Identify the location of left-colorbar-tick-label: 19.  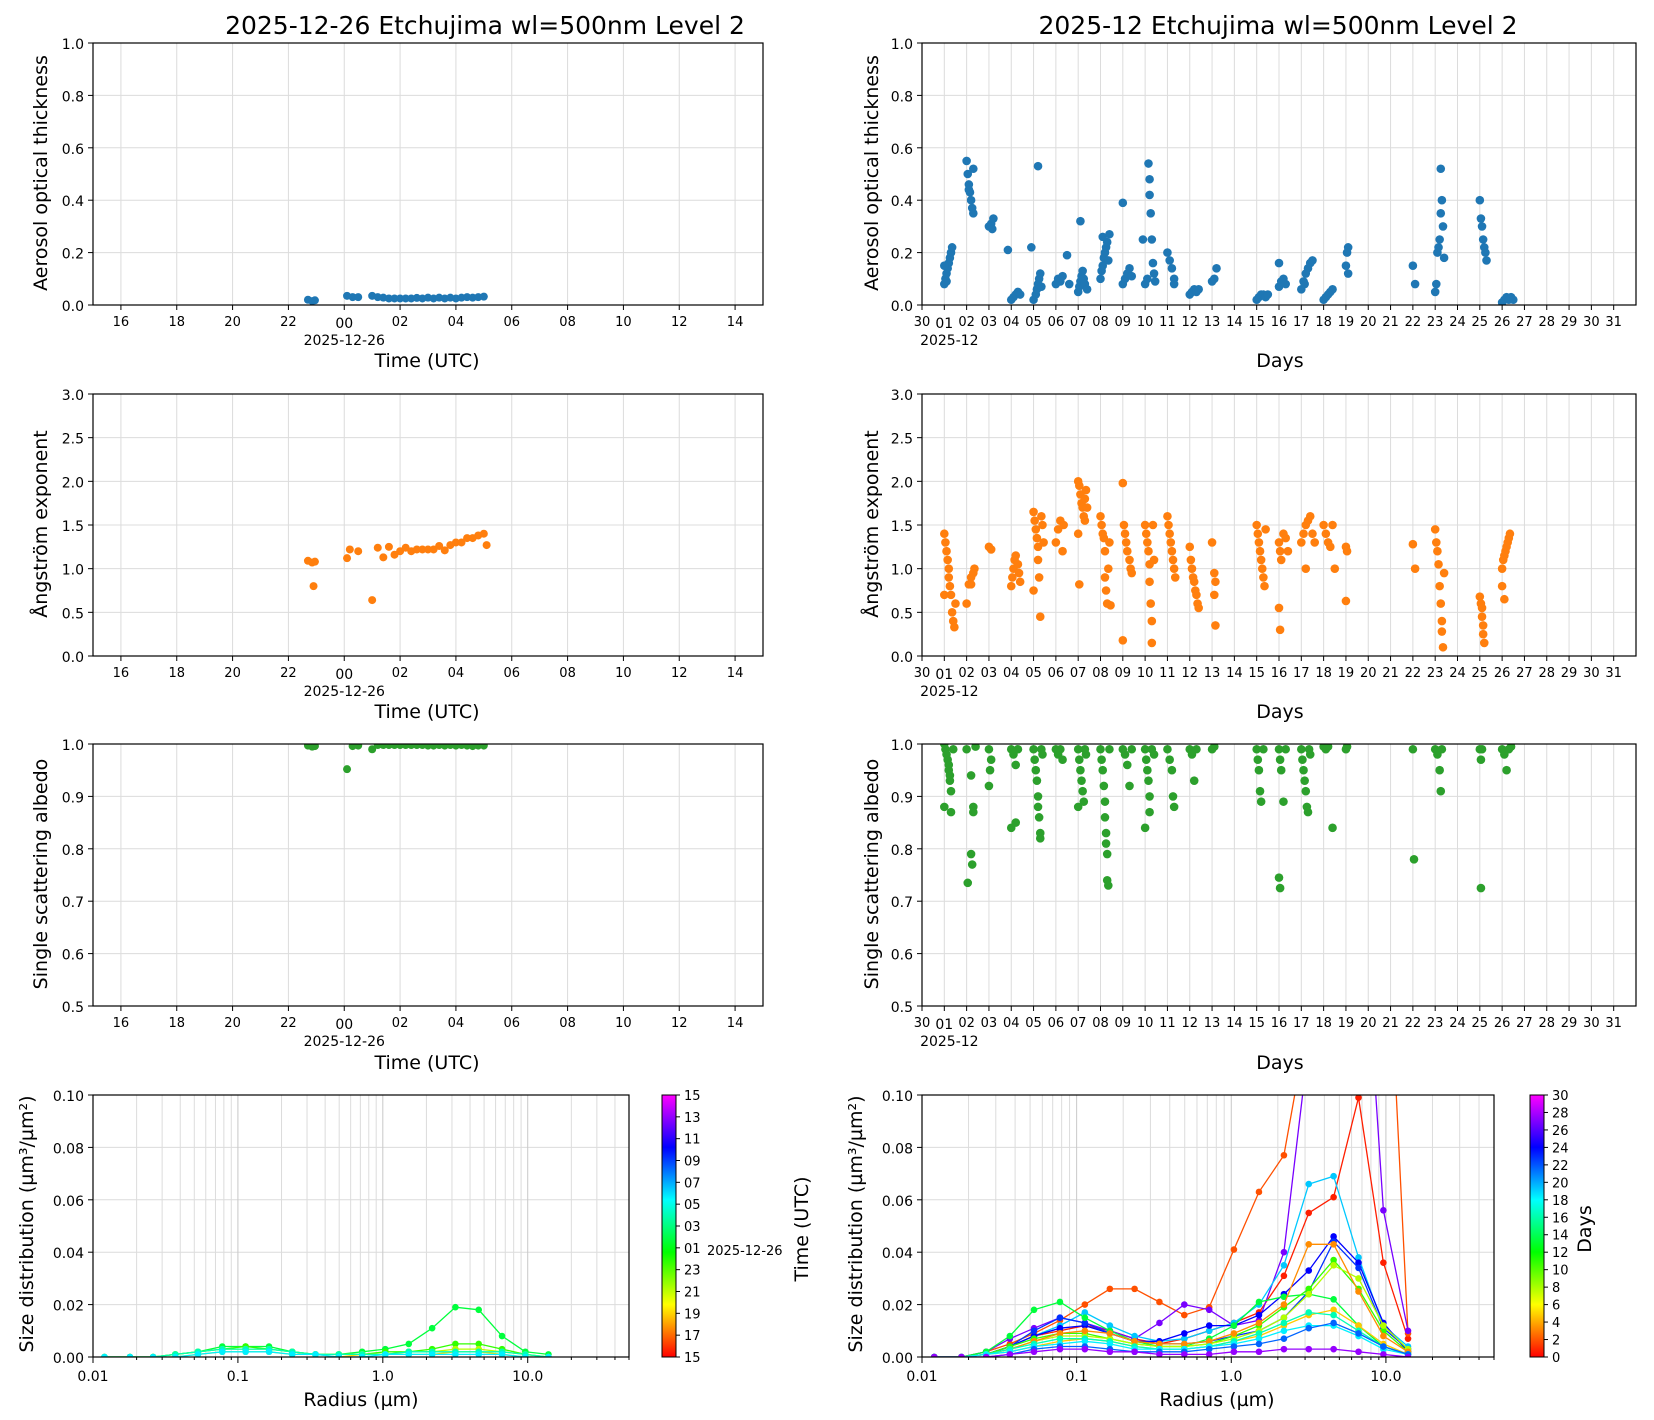
(692, 1314).